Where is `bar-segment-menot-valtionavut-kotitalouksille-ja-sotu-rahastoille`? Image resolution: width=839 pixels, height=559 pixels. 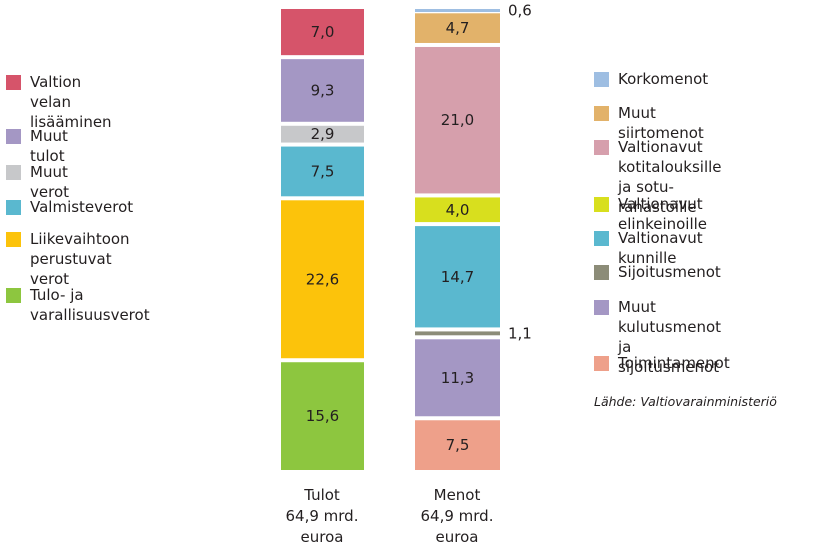
bar-segment-menot-valtionavut-kotitalouksille-ja-sotu-rahastoille is located at coordinates (457, 120).